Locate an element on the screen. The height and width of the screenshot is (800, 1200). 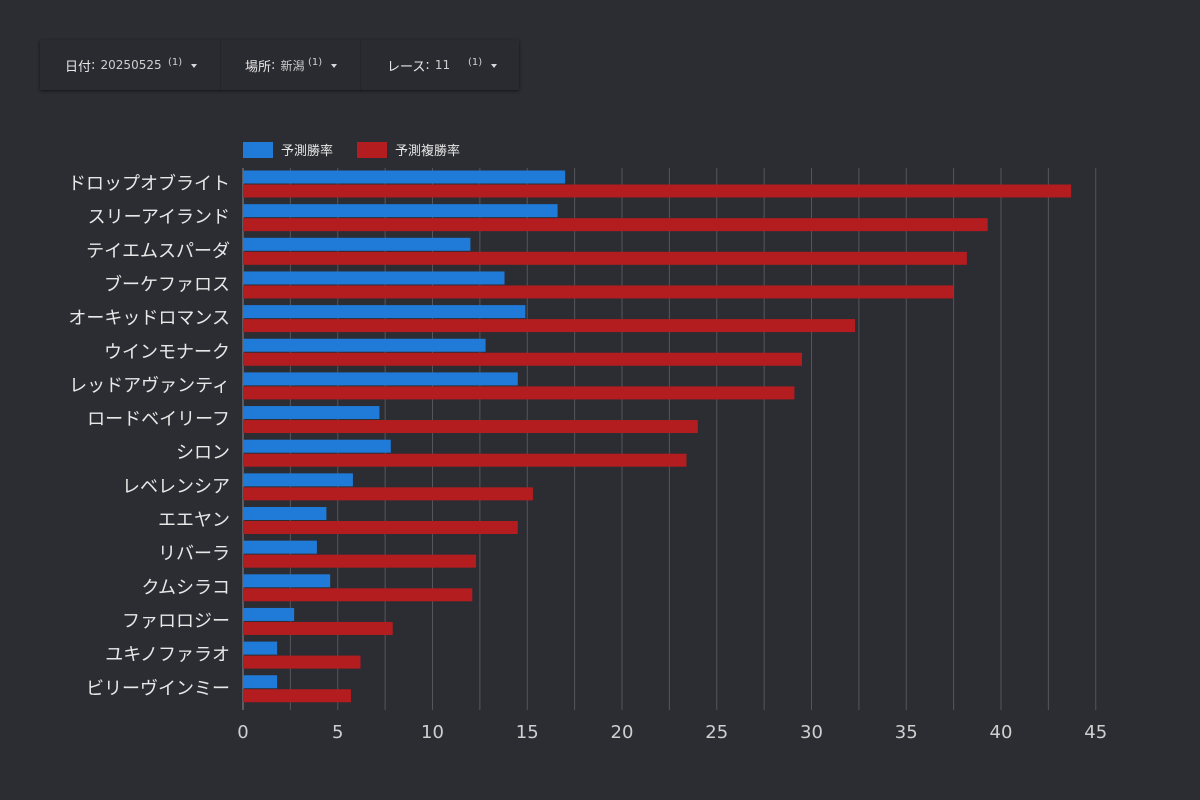
category-label: エエヤン is located at coordinates (194, 520).